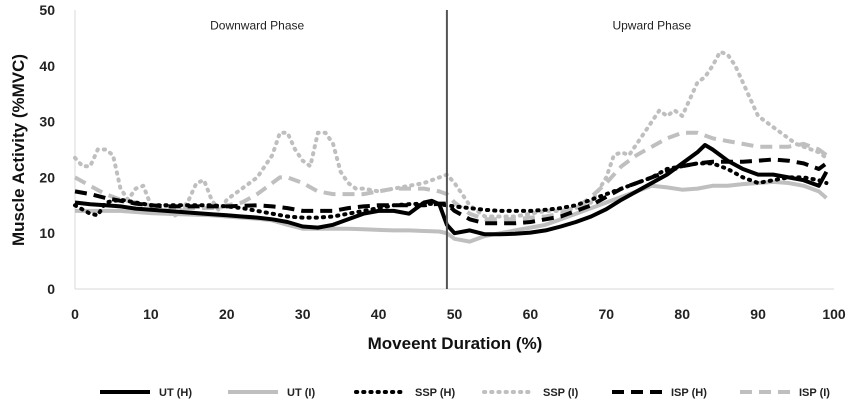 The width and height of the screenshot is (855, 406). I want to click on x-tick-label: 40, so click(379, 314).